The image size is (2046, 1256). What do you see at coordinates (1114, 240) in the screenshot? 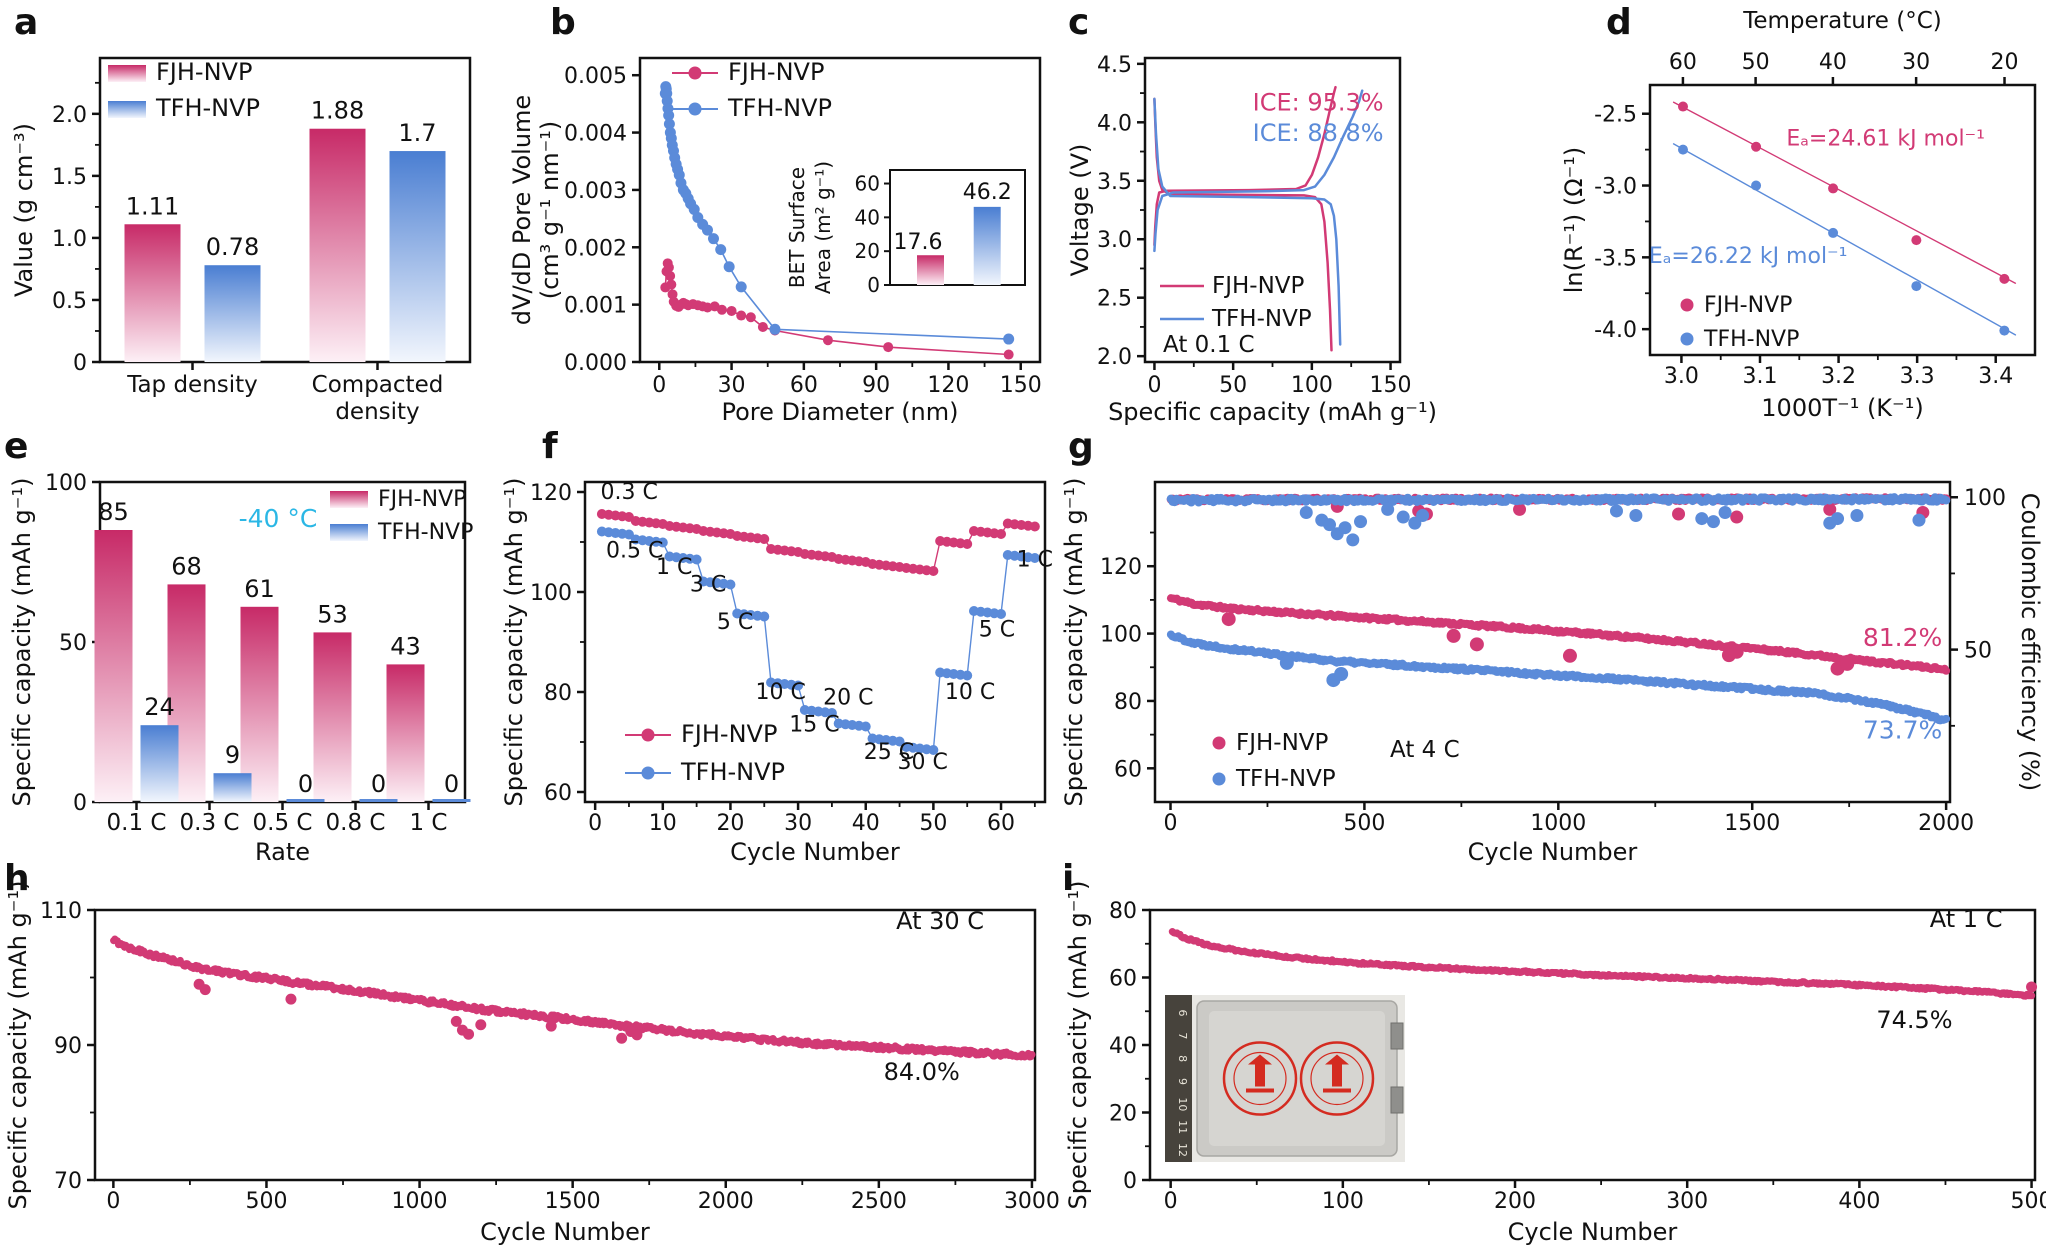
I see `y-tick-label: 3.0` at bounding box center [1114, 240].